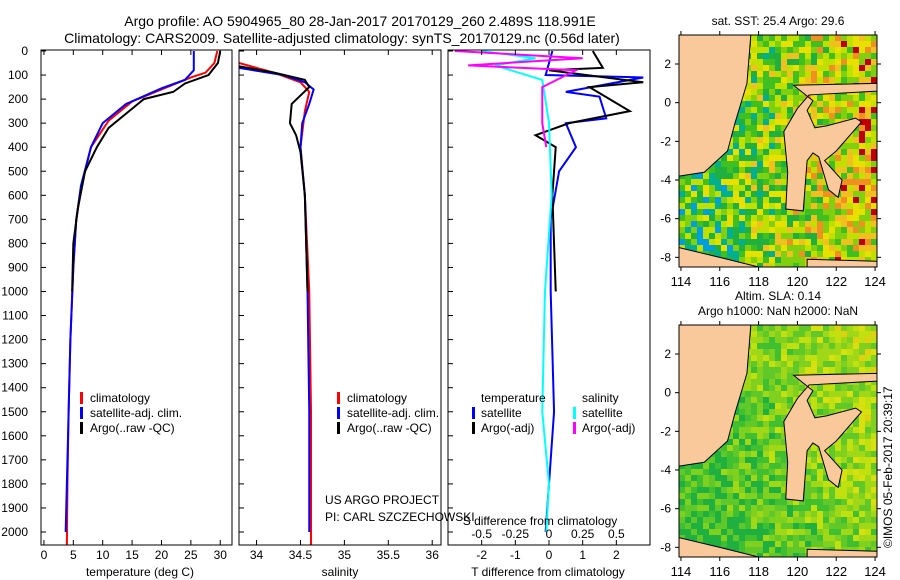 Image resolution: width=900 pixels, height=580 pixels. I want to click on y-tick-label: 800, so click(18, 243).